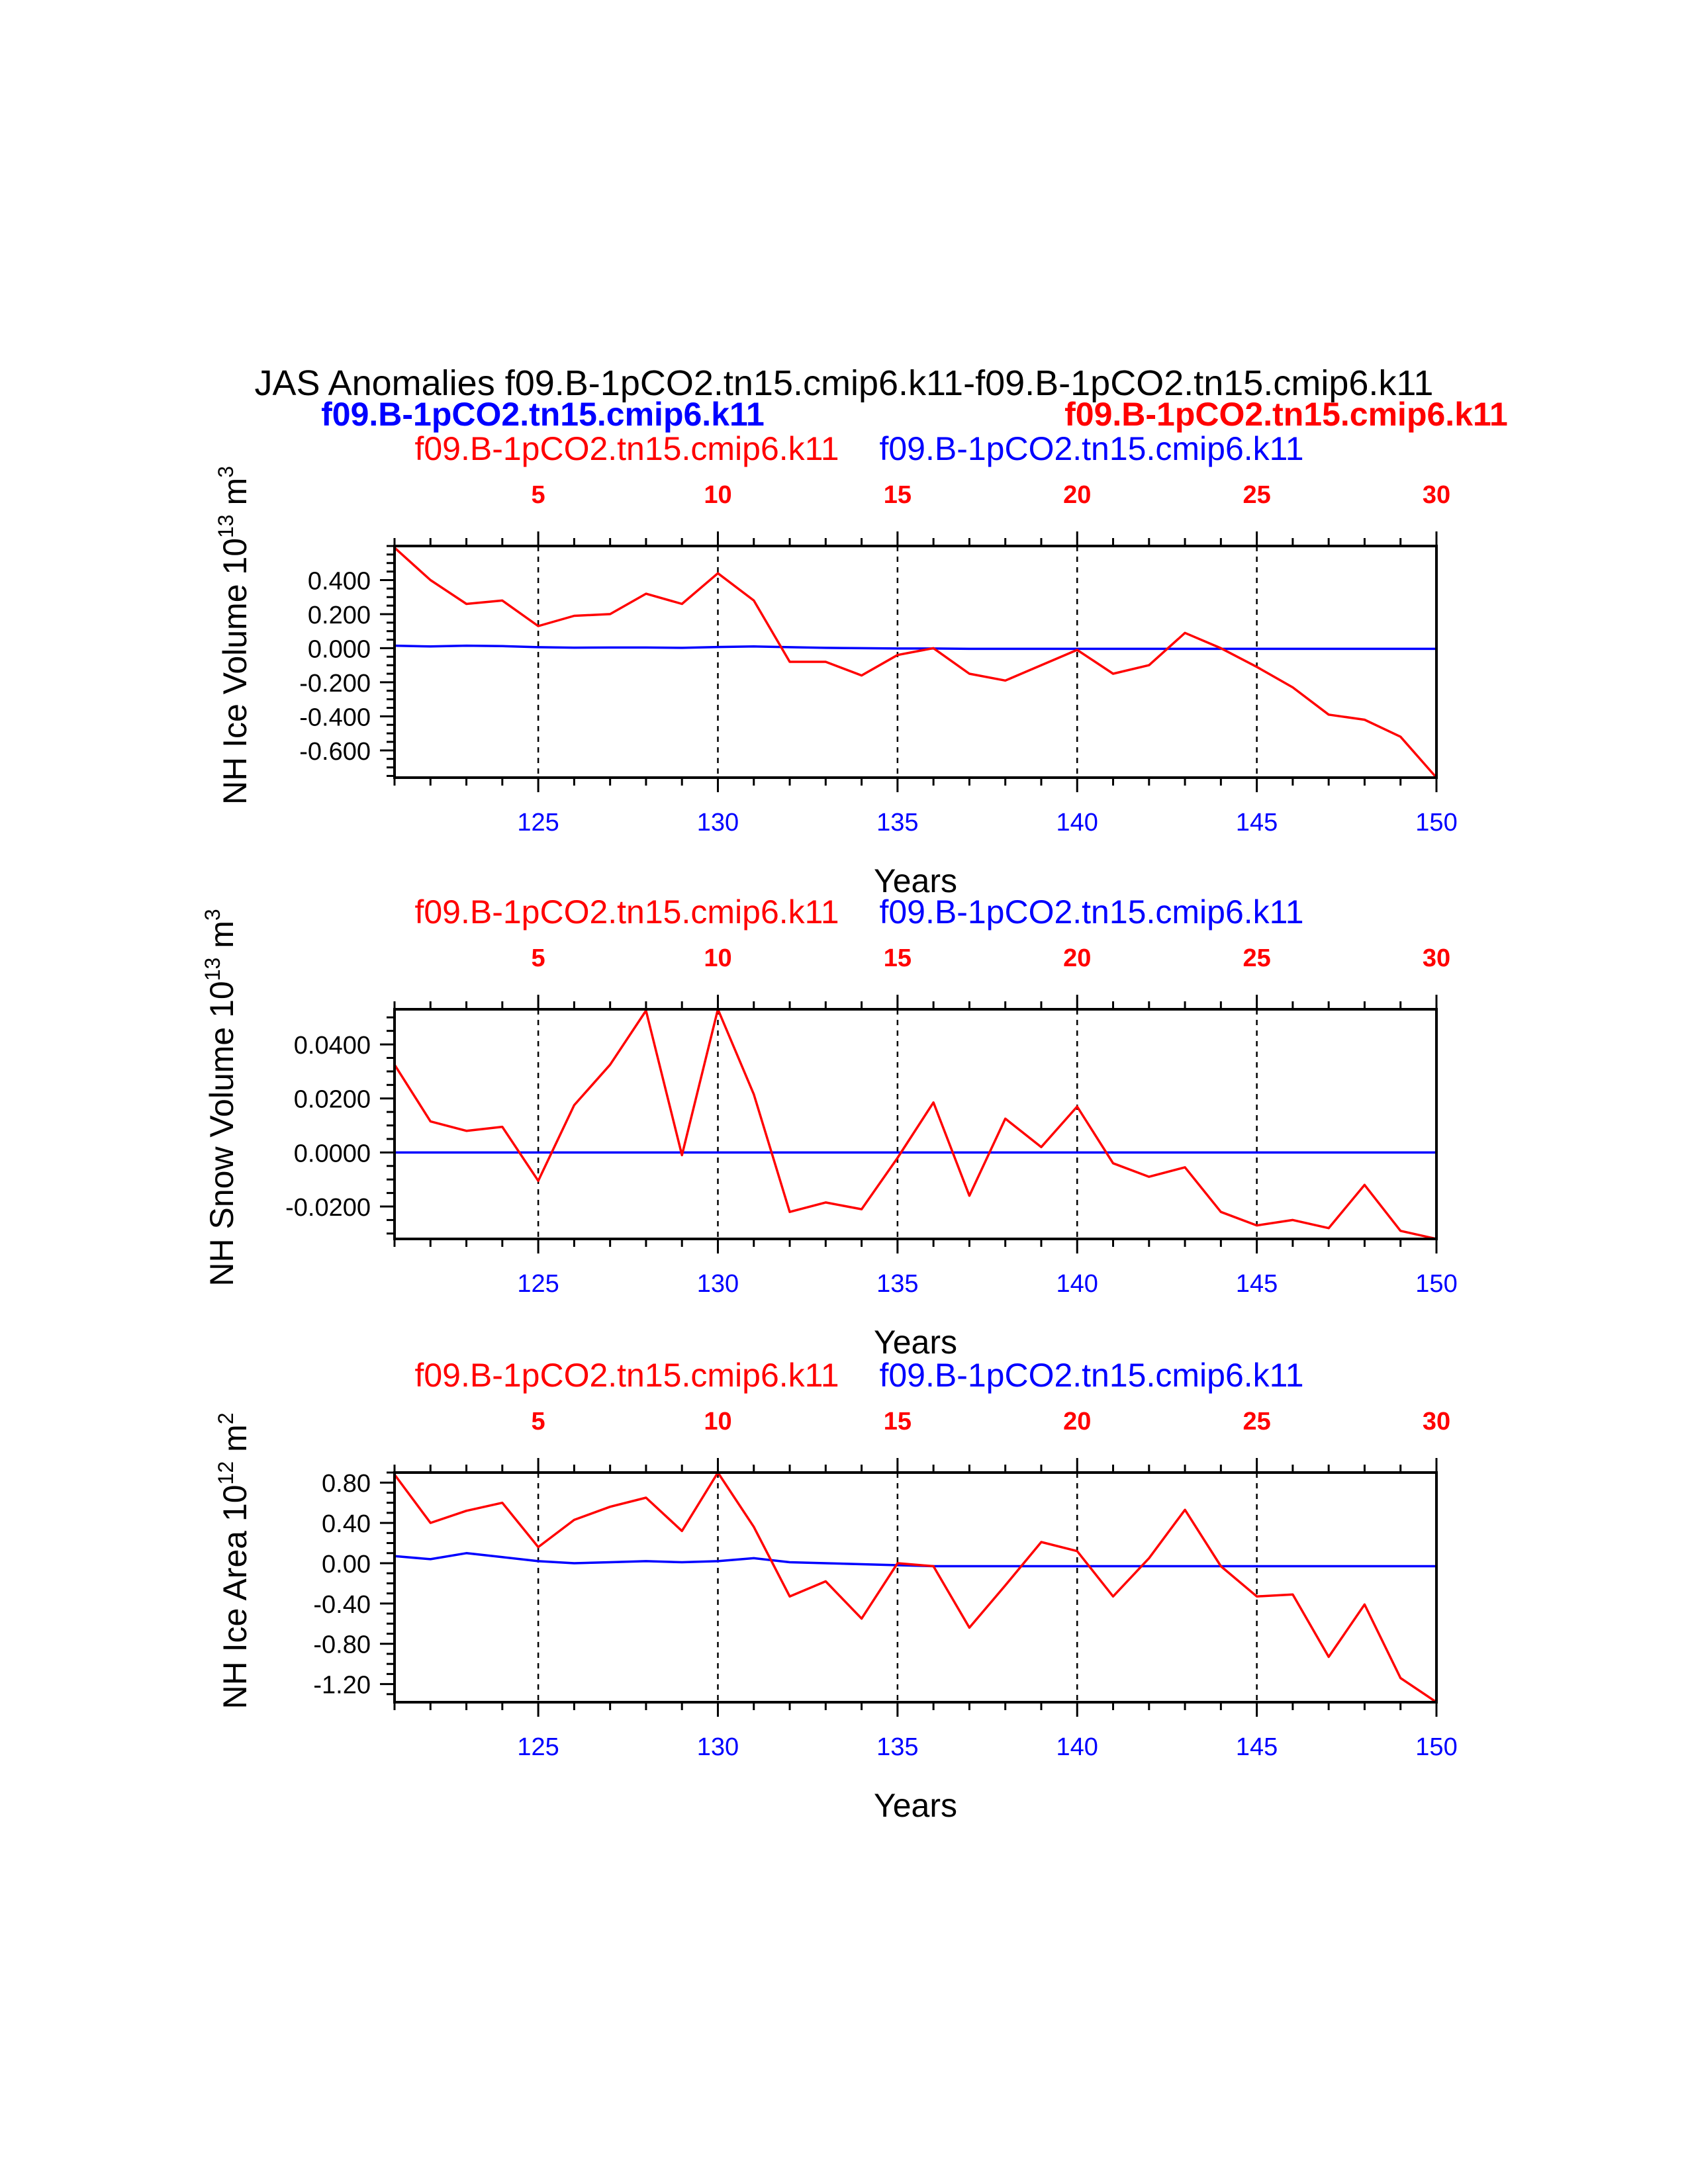 The image size is (1688, 2184). What do you see at coordinates (335, 717) in the screenshot?
I see `y-tick-label: -0.400` at bounding box center [335, 717].